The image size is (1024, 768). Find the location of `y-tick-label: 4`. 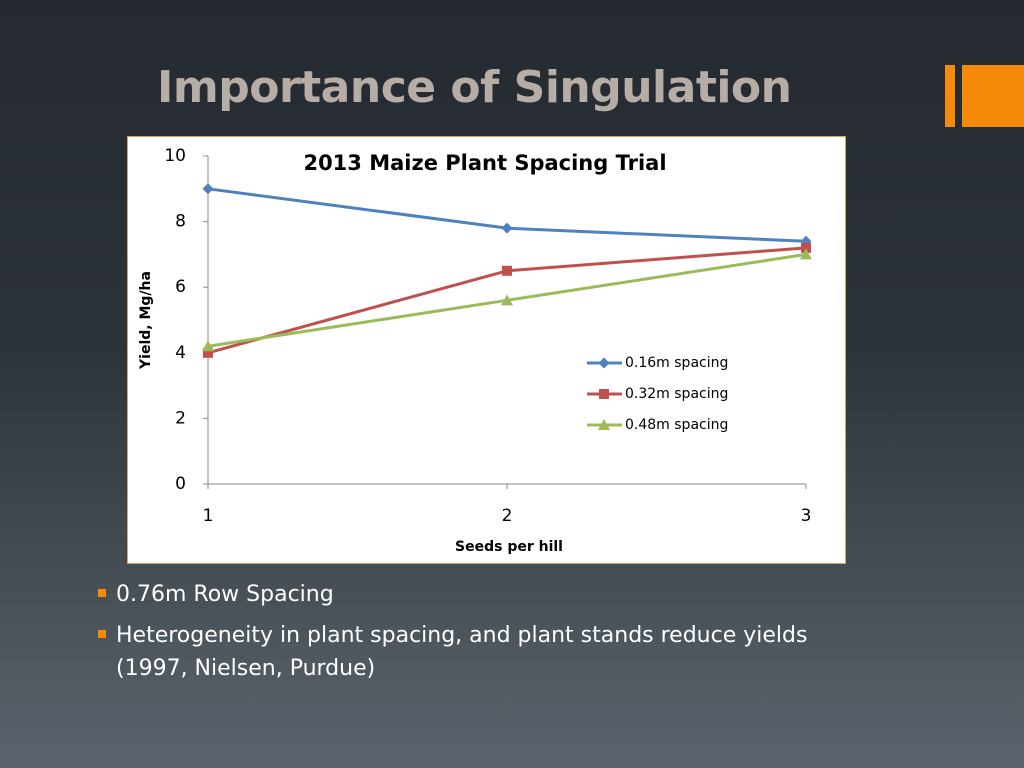

y-tick-label: 4 is located at coordinates (180, 353).